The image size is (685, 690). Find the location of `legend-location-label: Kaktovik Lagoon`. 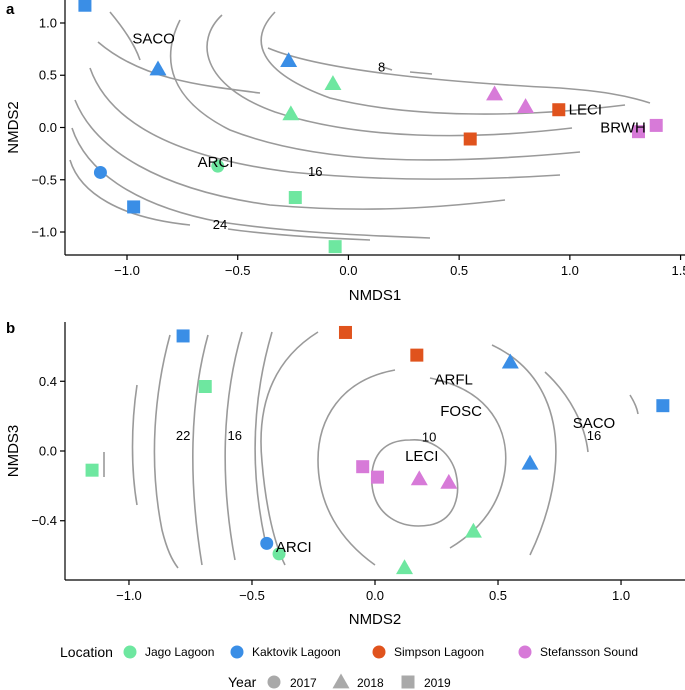

legend-location-label: Kaktovik Lagoon is located at coordinates (296, 652).